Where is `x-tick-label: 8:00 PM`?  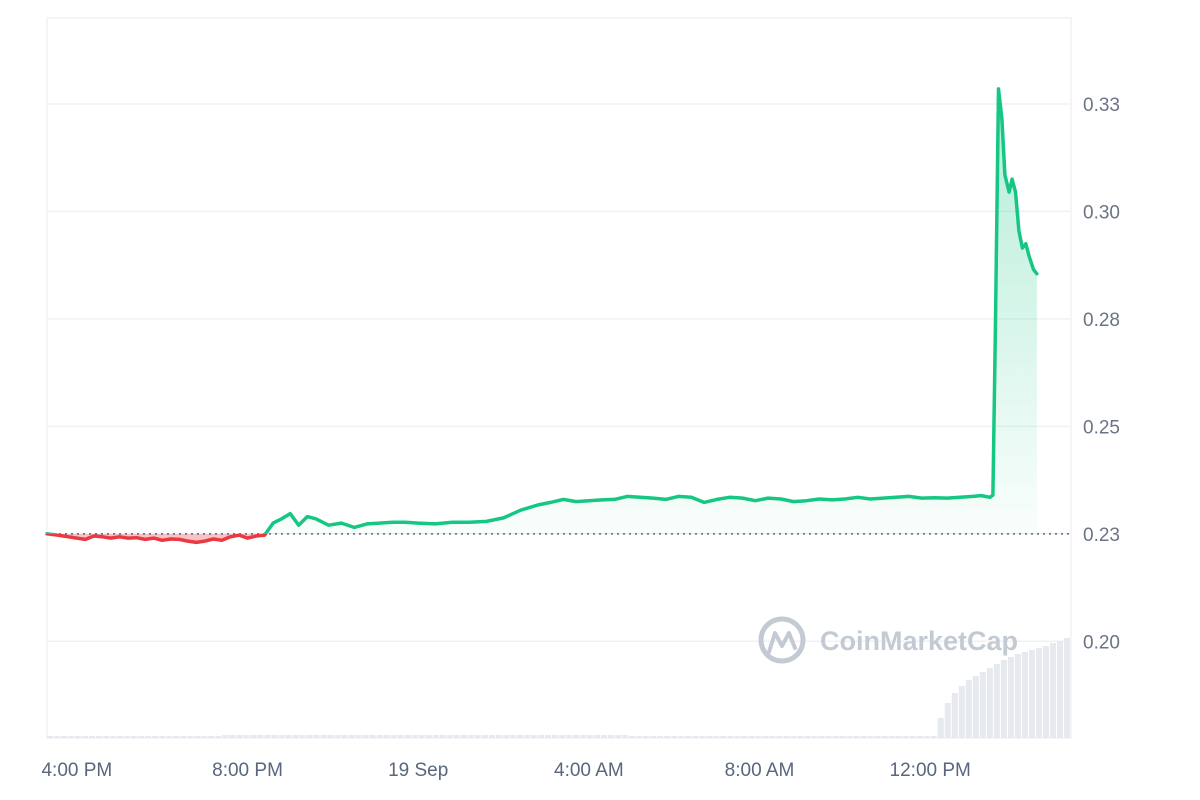
x-tick-label: 8:00 PM is located at coordinates (247, 770).